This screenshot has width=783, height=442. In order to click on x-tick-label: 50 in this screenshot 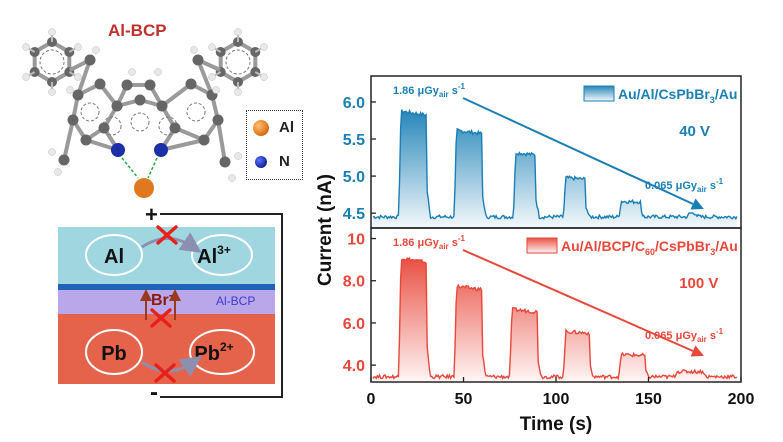, I will do `click(464, 399)`.